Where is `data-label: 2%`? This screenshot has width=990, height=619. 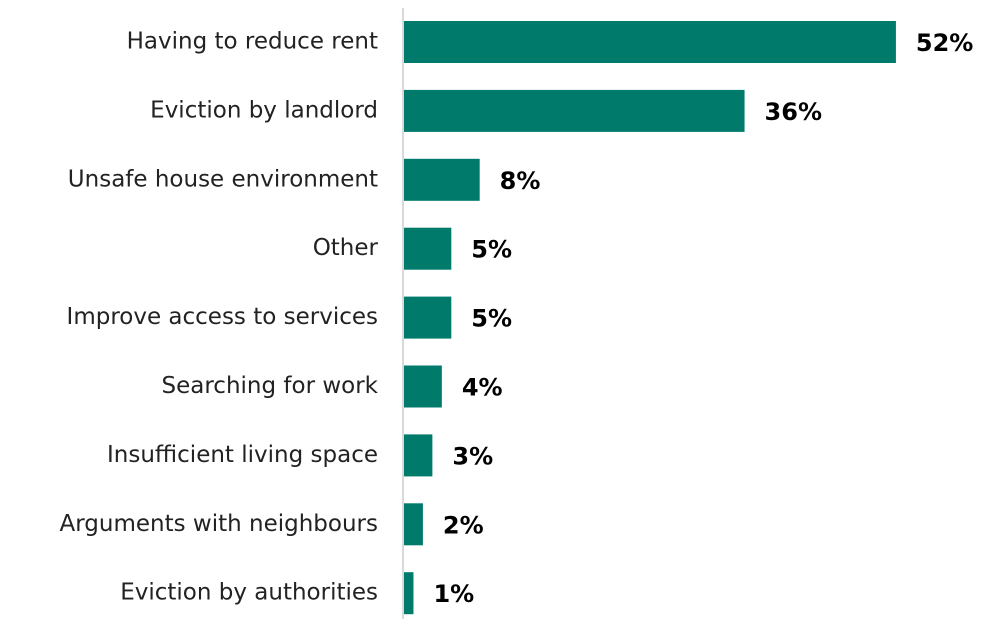 data-label: 2% is located at coordinates (463, 525).